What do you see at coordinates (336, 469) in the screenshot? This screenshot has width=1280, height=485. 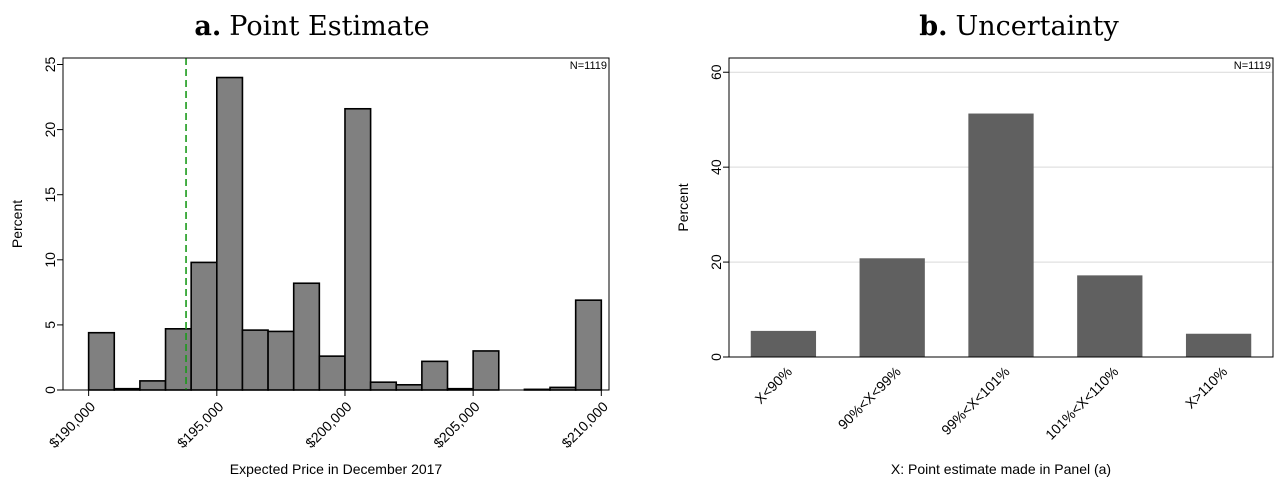 I see `panel-a-x-axis-label: Expected Price in December 2017` at bounding box center [336, 469].